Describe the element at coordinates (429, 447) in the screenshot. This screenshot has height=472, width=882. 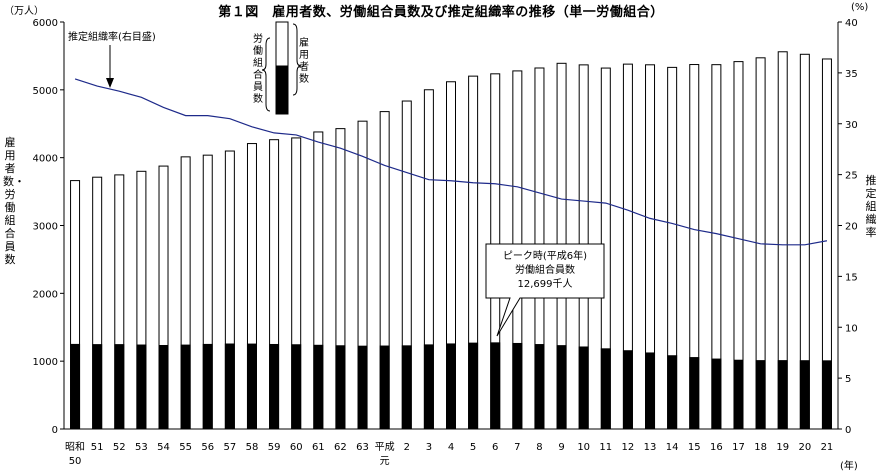
I see `x-tick-label: 3` at that location.